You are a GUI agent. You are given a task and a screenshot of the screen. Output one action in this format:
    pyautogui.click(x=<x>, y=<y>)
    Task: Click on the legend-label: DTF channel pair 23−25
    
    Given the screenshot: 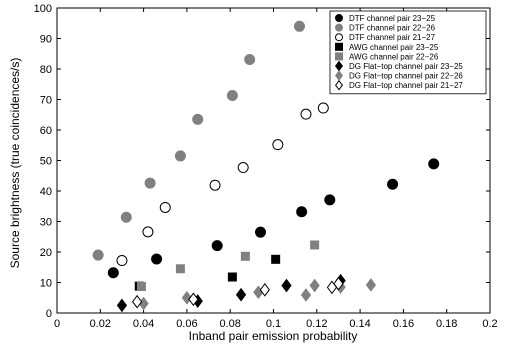 What is the action you would take?
    pyautogui.click(x=392, y=18)
    